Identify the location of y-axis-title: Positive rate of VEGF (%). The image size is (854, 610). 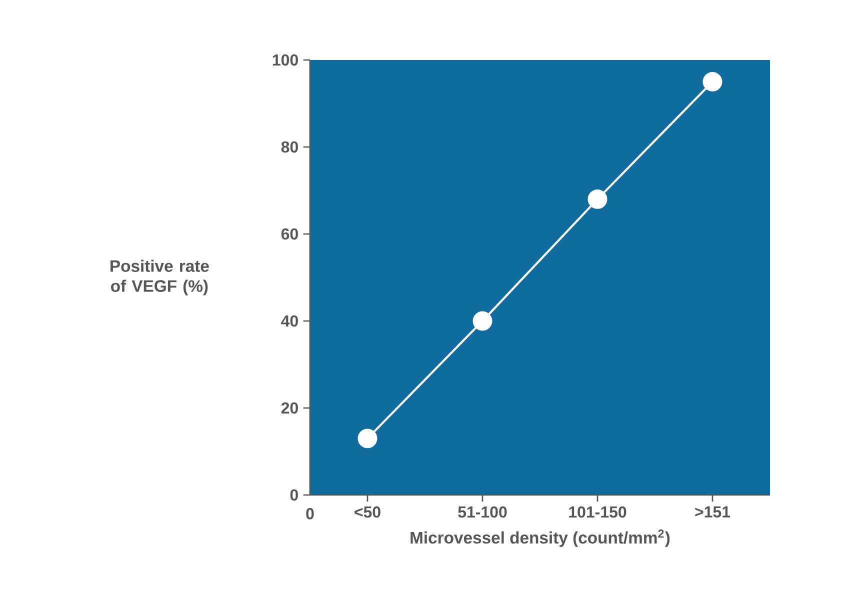
(159, 278).